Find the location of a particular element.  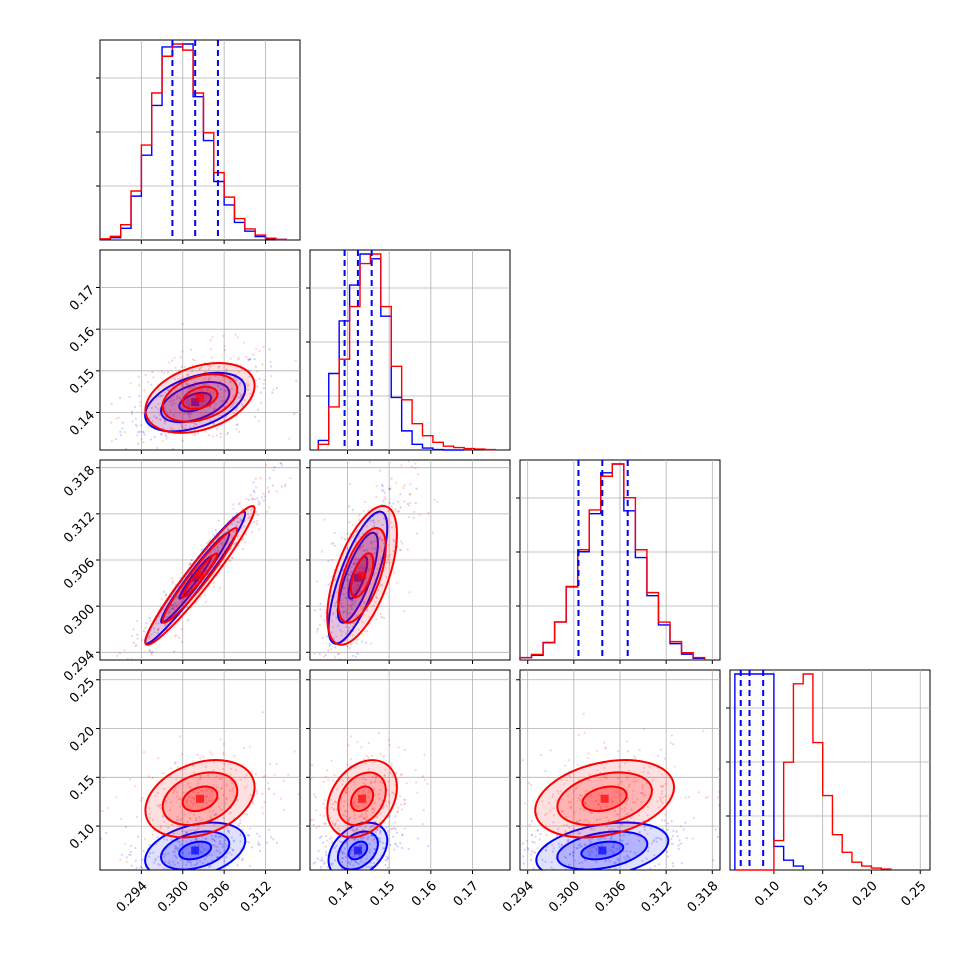

y-tick-label: 0.14 is located at coordinates (82, 423).